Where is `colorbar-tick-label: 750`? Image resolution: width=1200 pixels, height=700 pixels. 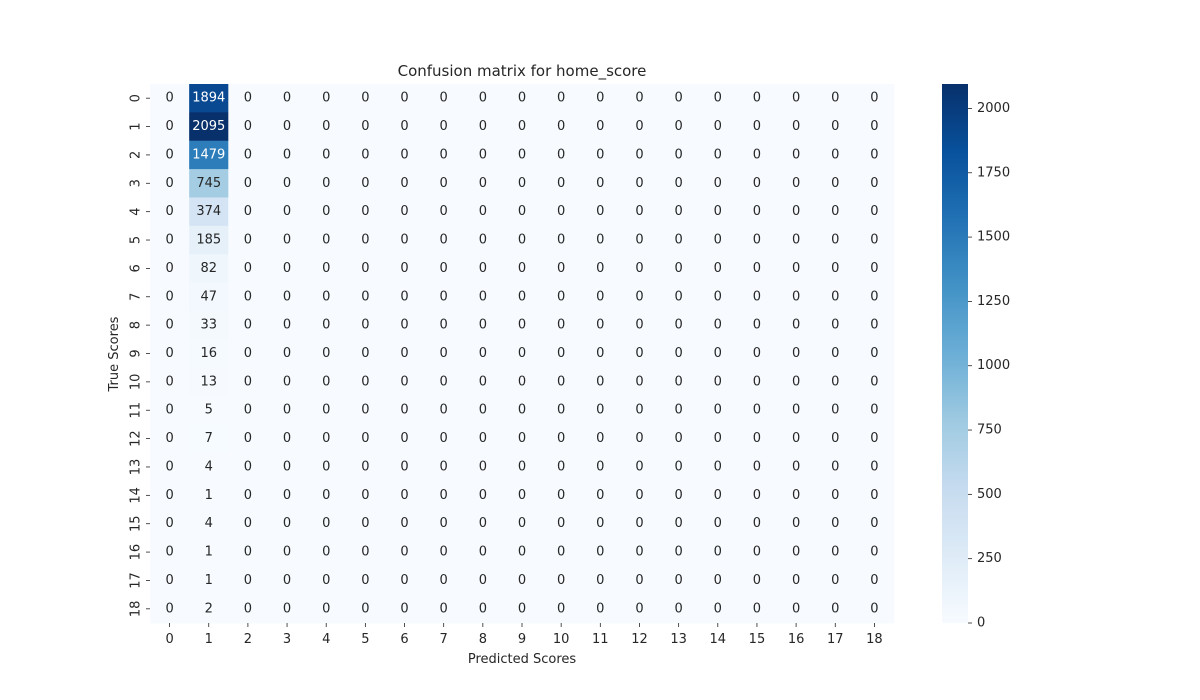 colorbar-tick-label: 750 is located at coordinates (989, 430).